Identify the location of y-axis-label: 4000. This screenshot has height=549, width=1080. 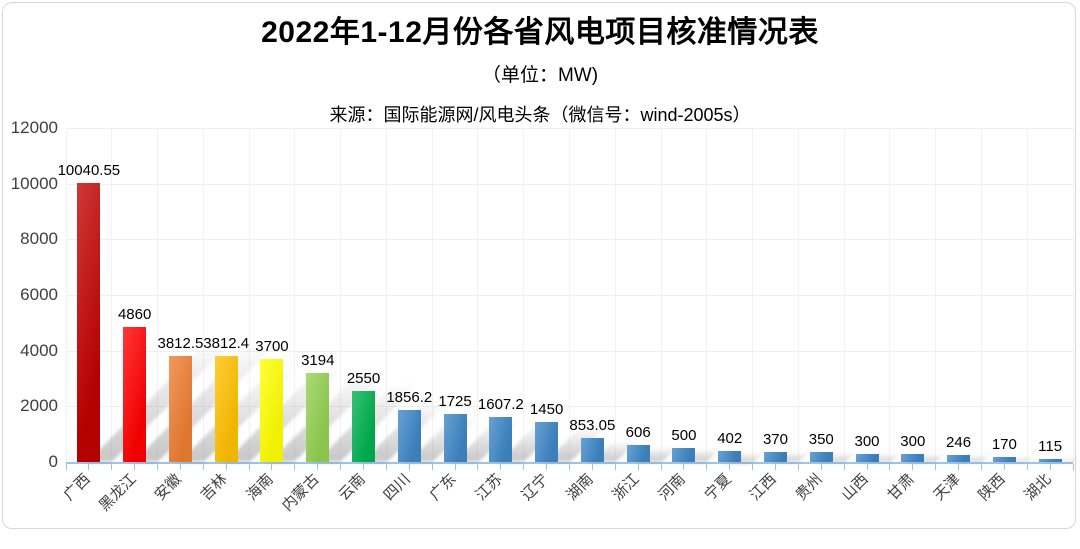
(39, 350).